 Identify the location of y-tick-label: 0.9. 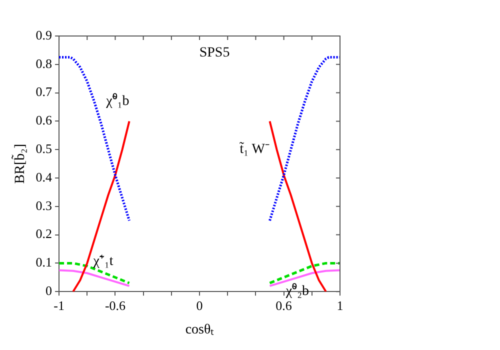
(44, 34).